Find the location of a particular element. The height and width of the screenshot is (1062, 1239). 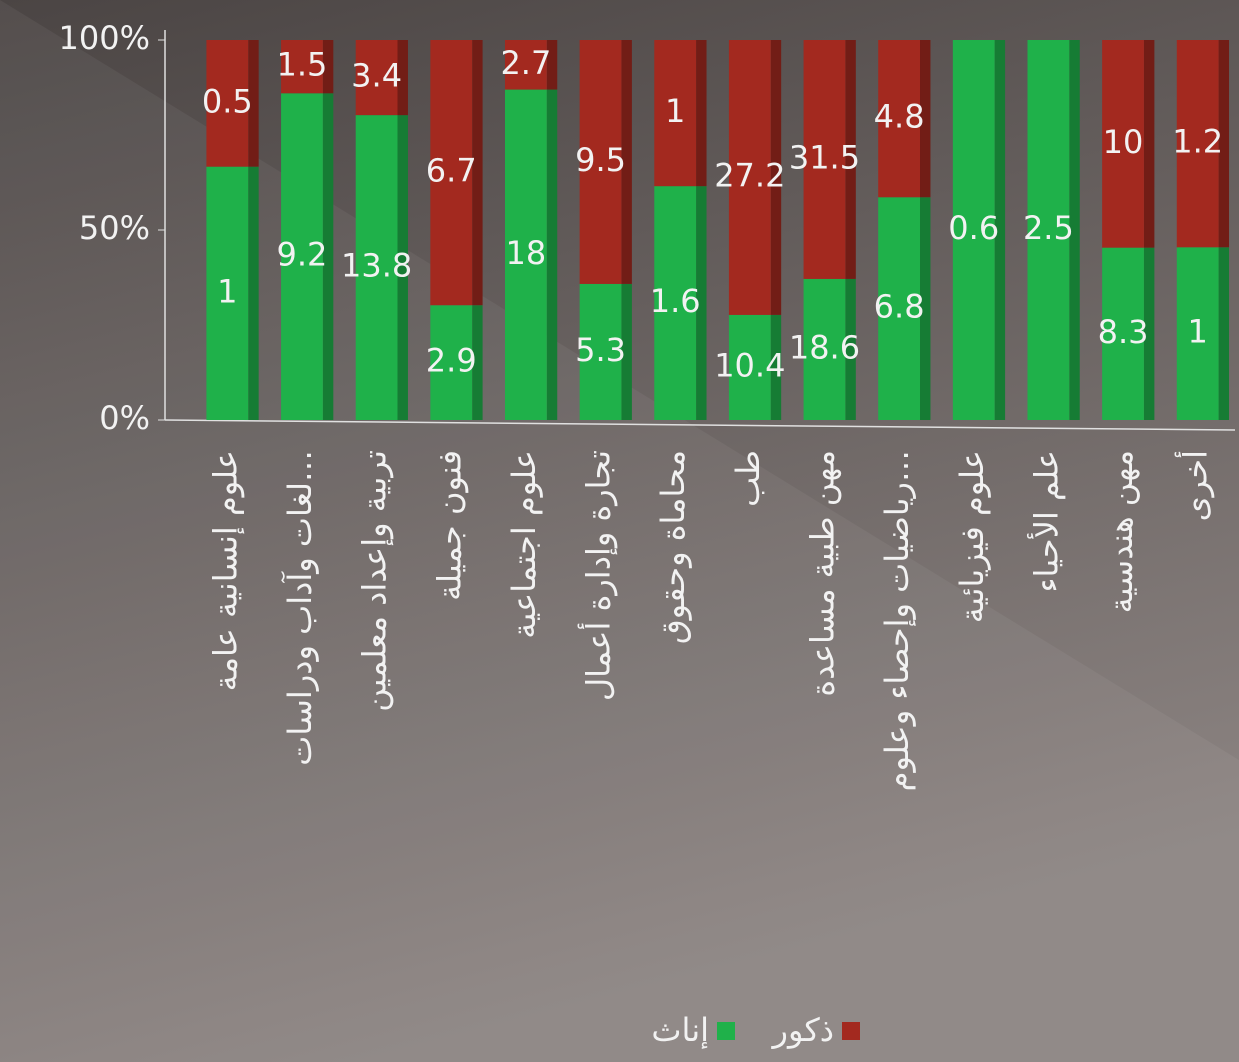

x-tick-label: فنون جميلة is located at coordinates (449, 525).